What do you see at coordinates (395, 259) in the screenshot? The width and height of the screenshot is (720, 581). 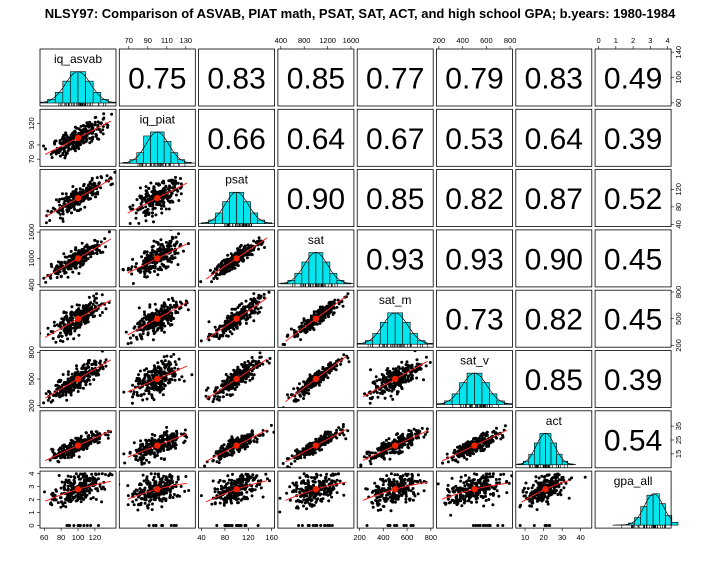 I see `correlation-value: 0.93` at bounding box center [395, 259].